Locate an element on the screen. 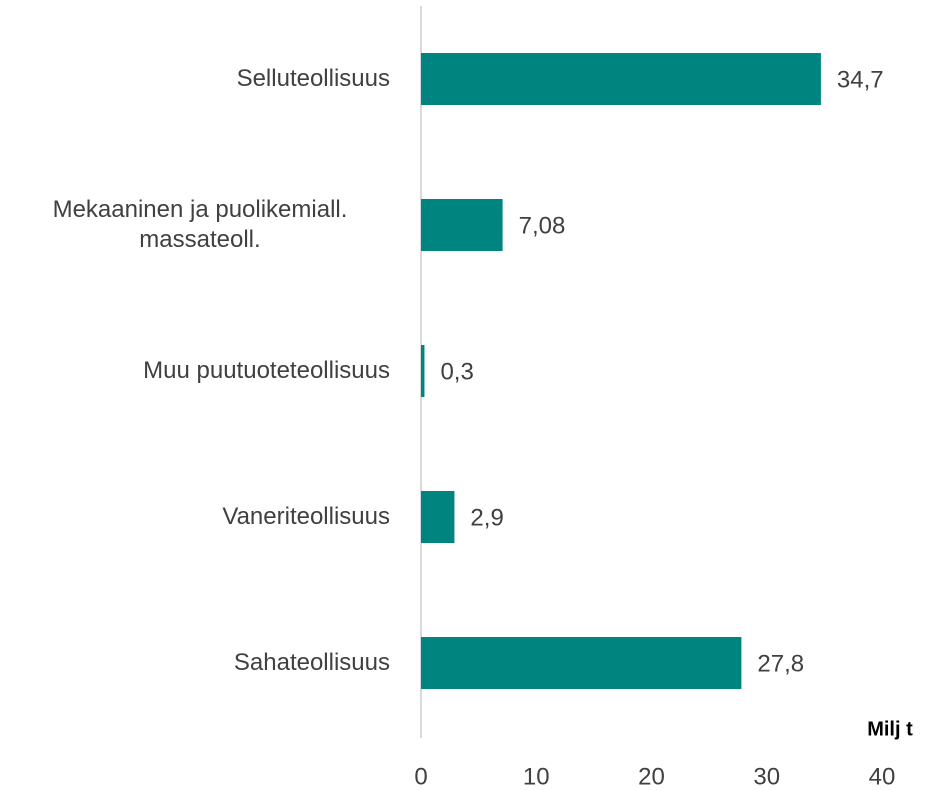 The image size is (945, 790). category-label: Selluteollisuus is located at coordinates (313, 78).